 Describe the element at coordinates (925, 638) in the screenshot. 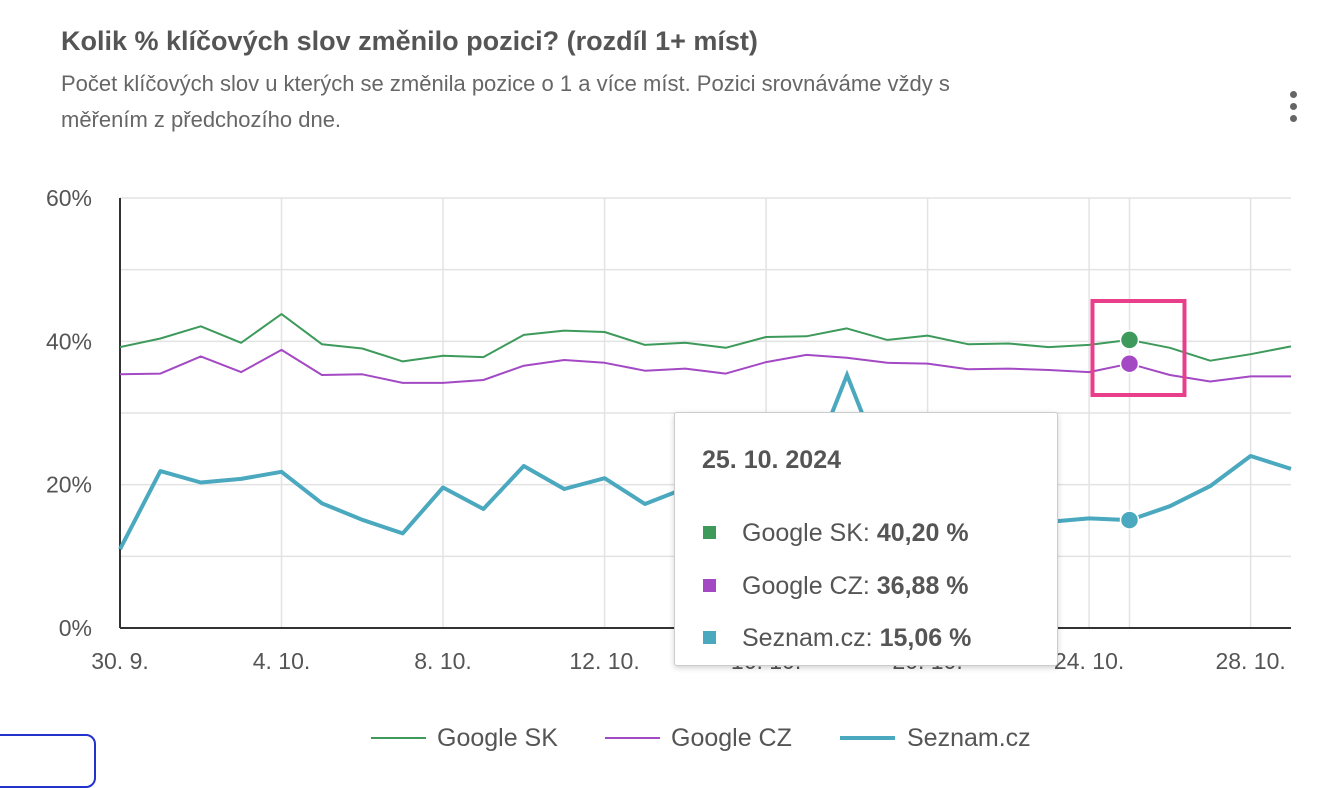

I see `tooltip-value: 15,06 %` at that location.